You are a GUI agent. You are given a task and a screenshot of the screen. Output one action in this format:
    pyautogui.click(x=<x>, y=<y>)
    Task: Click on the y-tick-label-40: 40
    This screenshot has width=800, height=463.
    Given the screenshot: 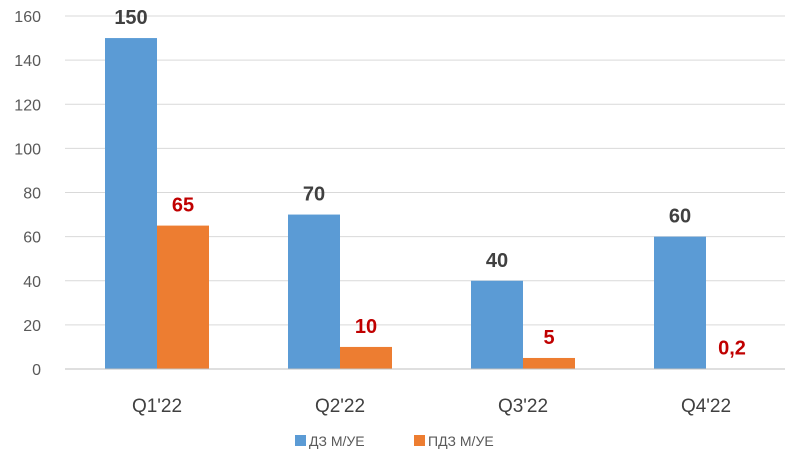 What is the action you would take?
    pyautogui.click(x=32, y=282)
    